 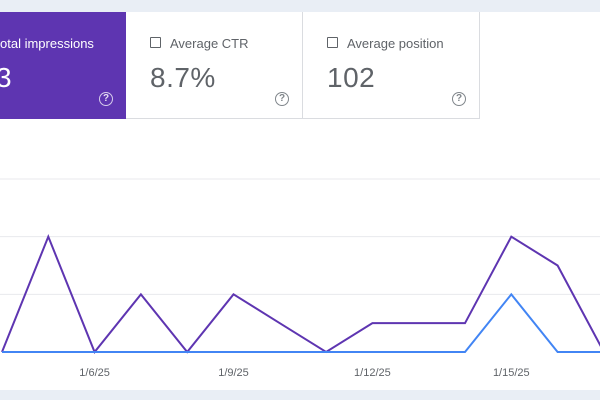 I want to click on metric-label: otal impressions, so click(x=47, y=43).